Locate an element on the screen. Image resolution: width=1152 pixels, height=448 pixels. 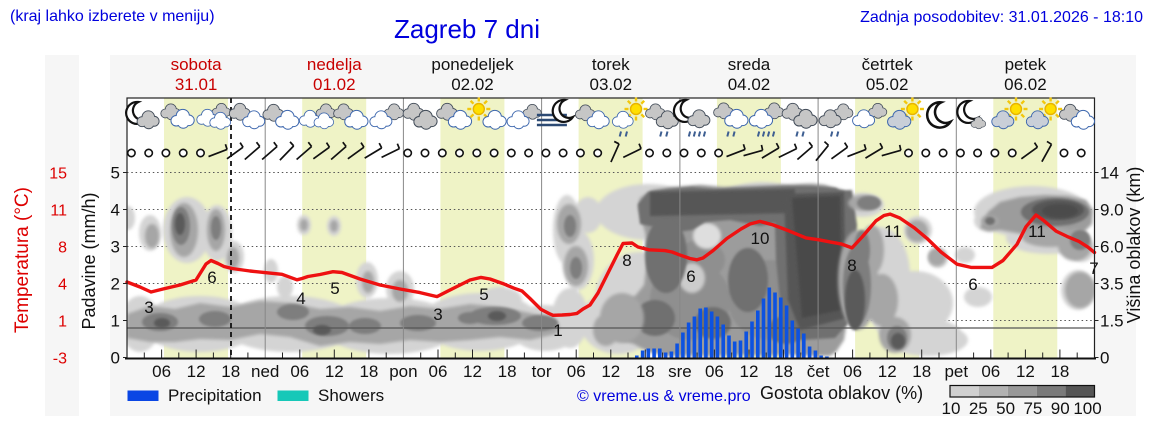
svg-text: 25 is located at coordinates (978, 408).